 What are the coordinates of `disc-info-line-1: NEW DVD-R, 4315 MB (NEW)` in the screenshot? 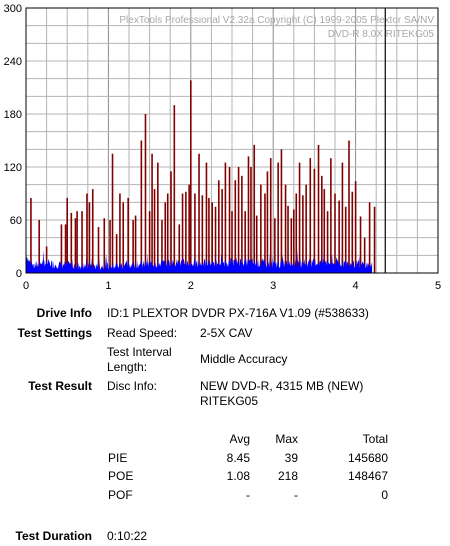 It's located at (282, 386).